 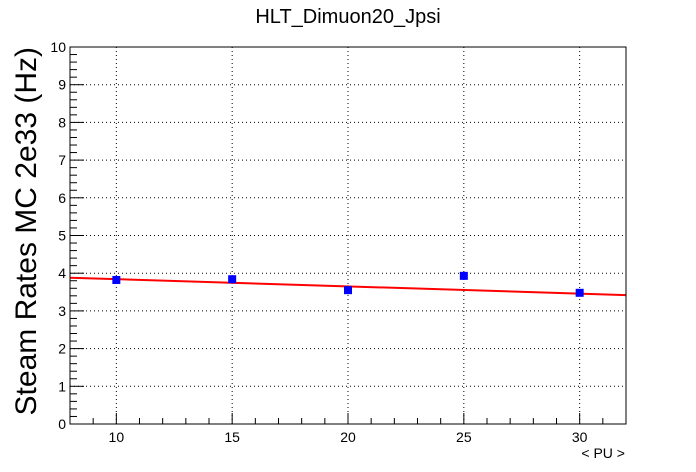 I want to click on y-tick-label: 8, so click(x=62, y=122).